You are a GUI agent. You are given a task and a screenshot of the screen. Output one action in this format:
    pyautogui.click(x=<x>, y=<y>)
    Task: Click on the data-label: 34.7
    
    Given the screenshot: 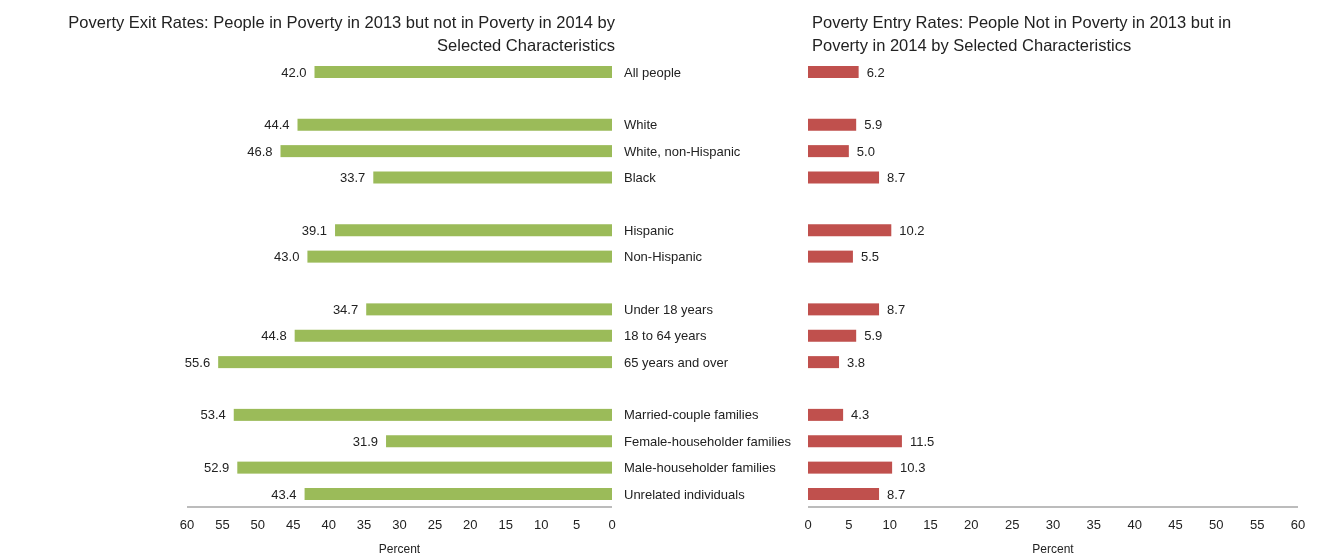 What is the action you would take?
    pyautogui.click(x=345, y=309)
    